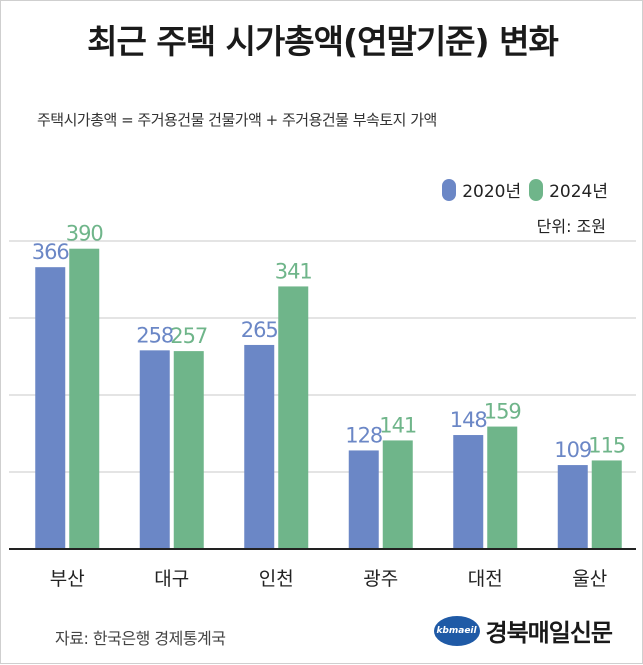  What do you see at coordinates (589, 579) in the screenshot?
I see `category-label: 울산` at bounding box center [589, 579].